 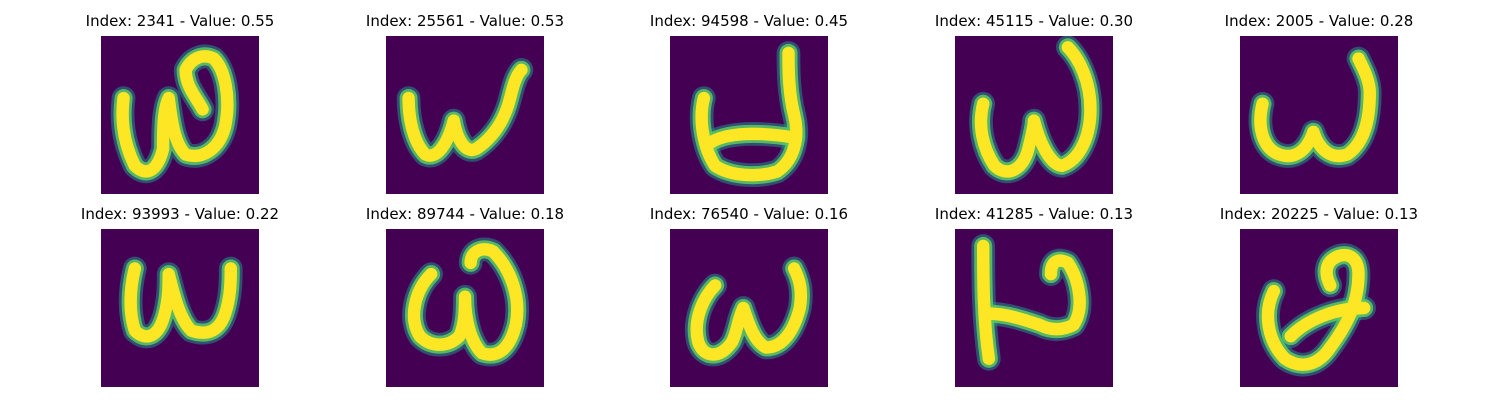 I want to click on panel-10: Index: 20225 - Value: 0.13, so click(x=1319, y=296).